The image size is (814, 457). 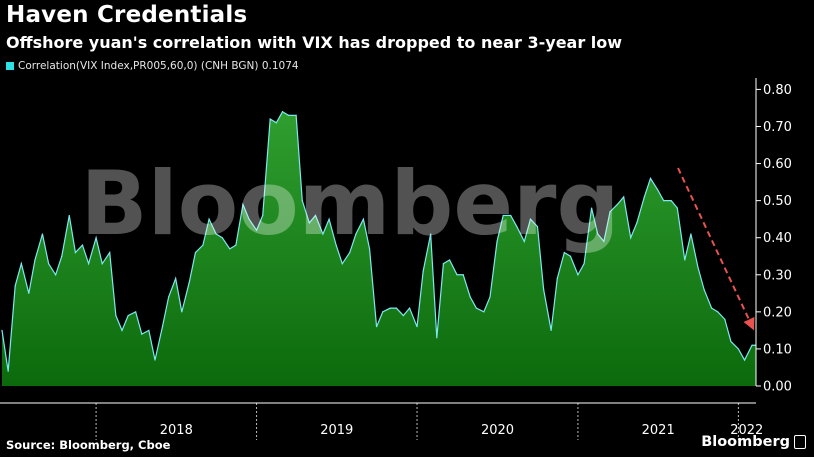 What do you see at coordinates (176, 430) in the screenshot?
I see `x-tick-label: 2018` at bounding box center [176, 430].